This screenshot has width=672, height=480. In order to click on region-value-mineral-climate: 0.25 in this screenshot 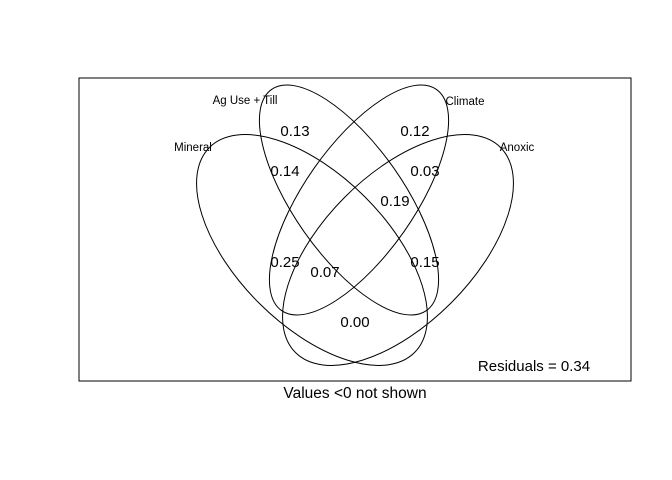, I will do `click(284, 262)`.